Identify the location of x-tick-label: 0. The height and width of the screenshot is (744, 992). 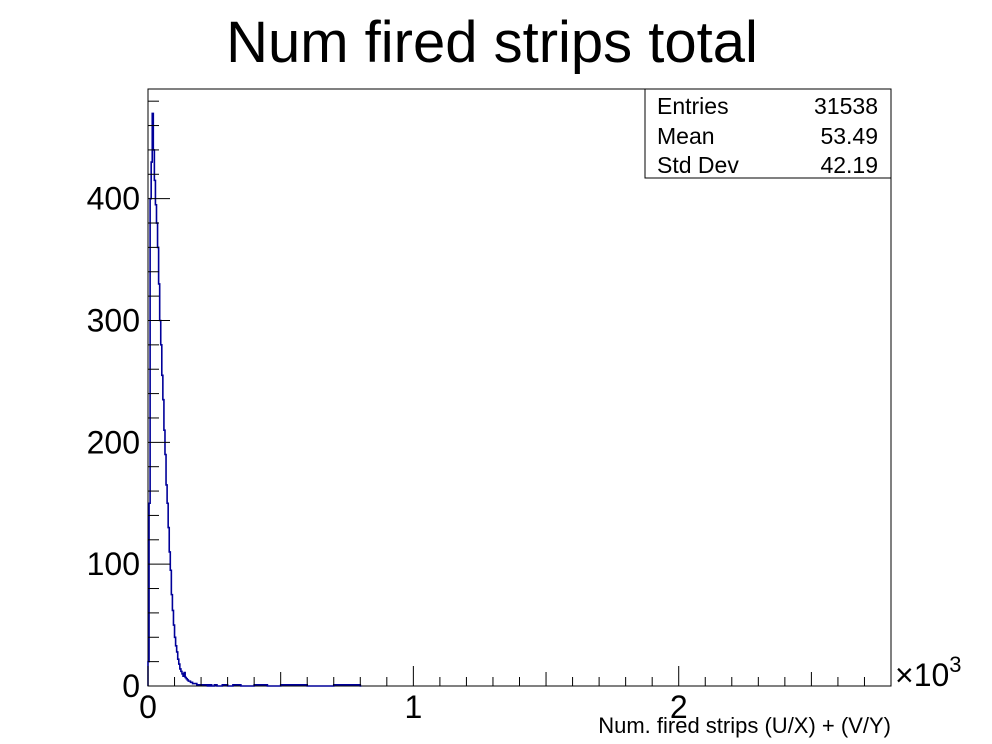
(148, 707).